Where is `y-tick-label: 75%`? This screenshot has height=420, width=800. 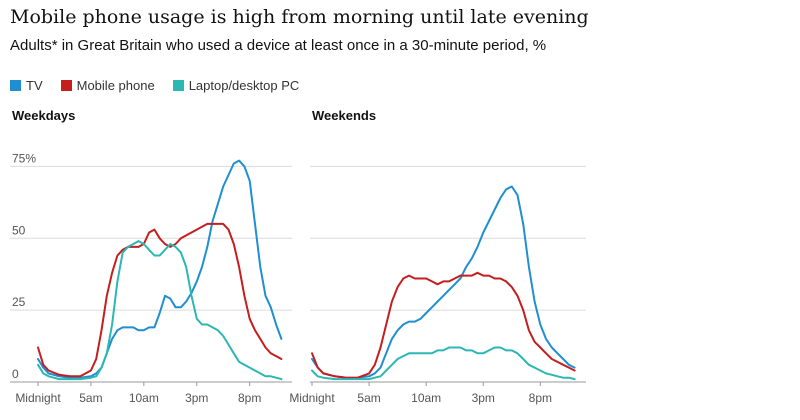
y-tick-label: 75% is located at coordinates (24, 158).